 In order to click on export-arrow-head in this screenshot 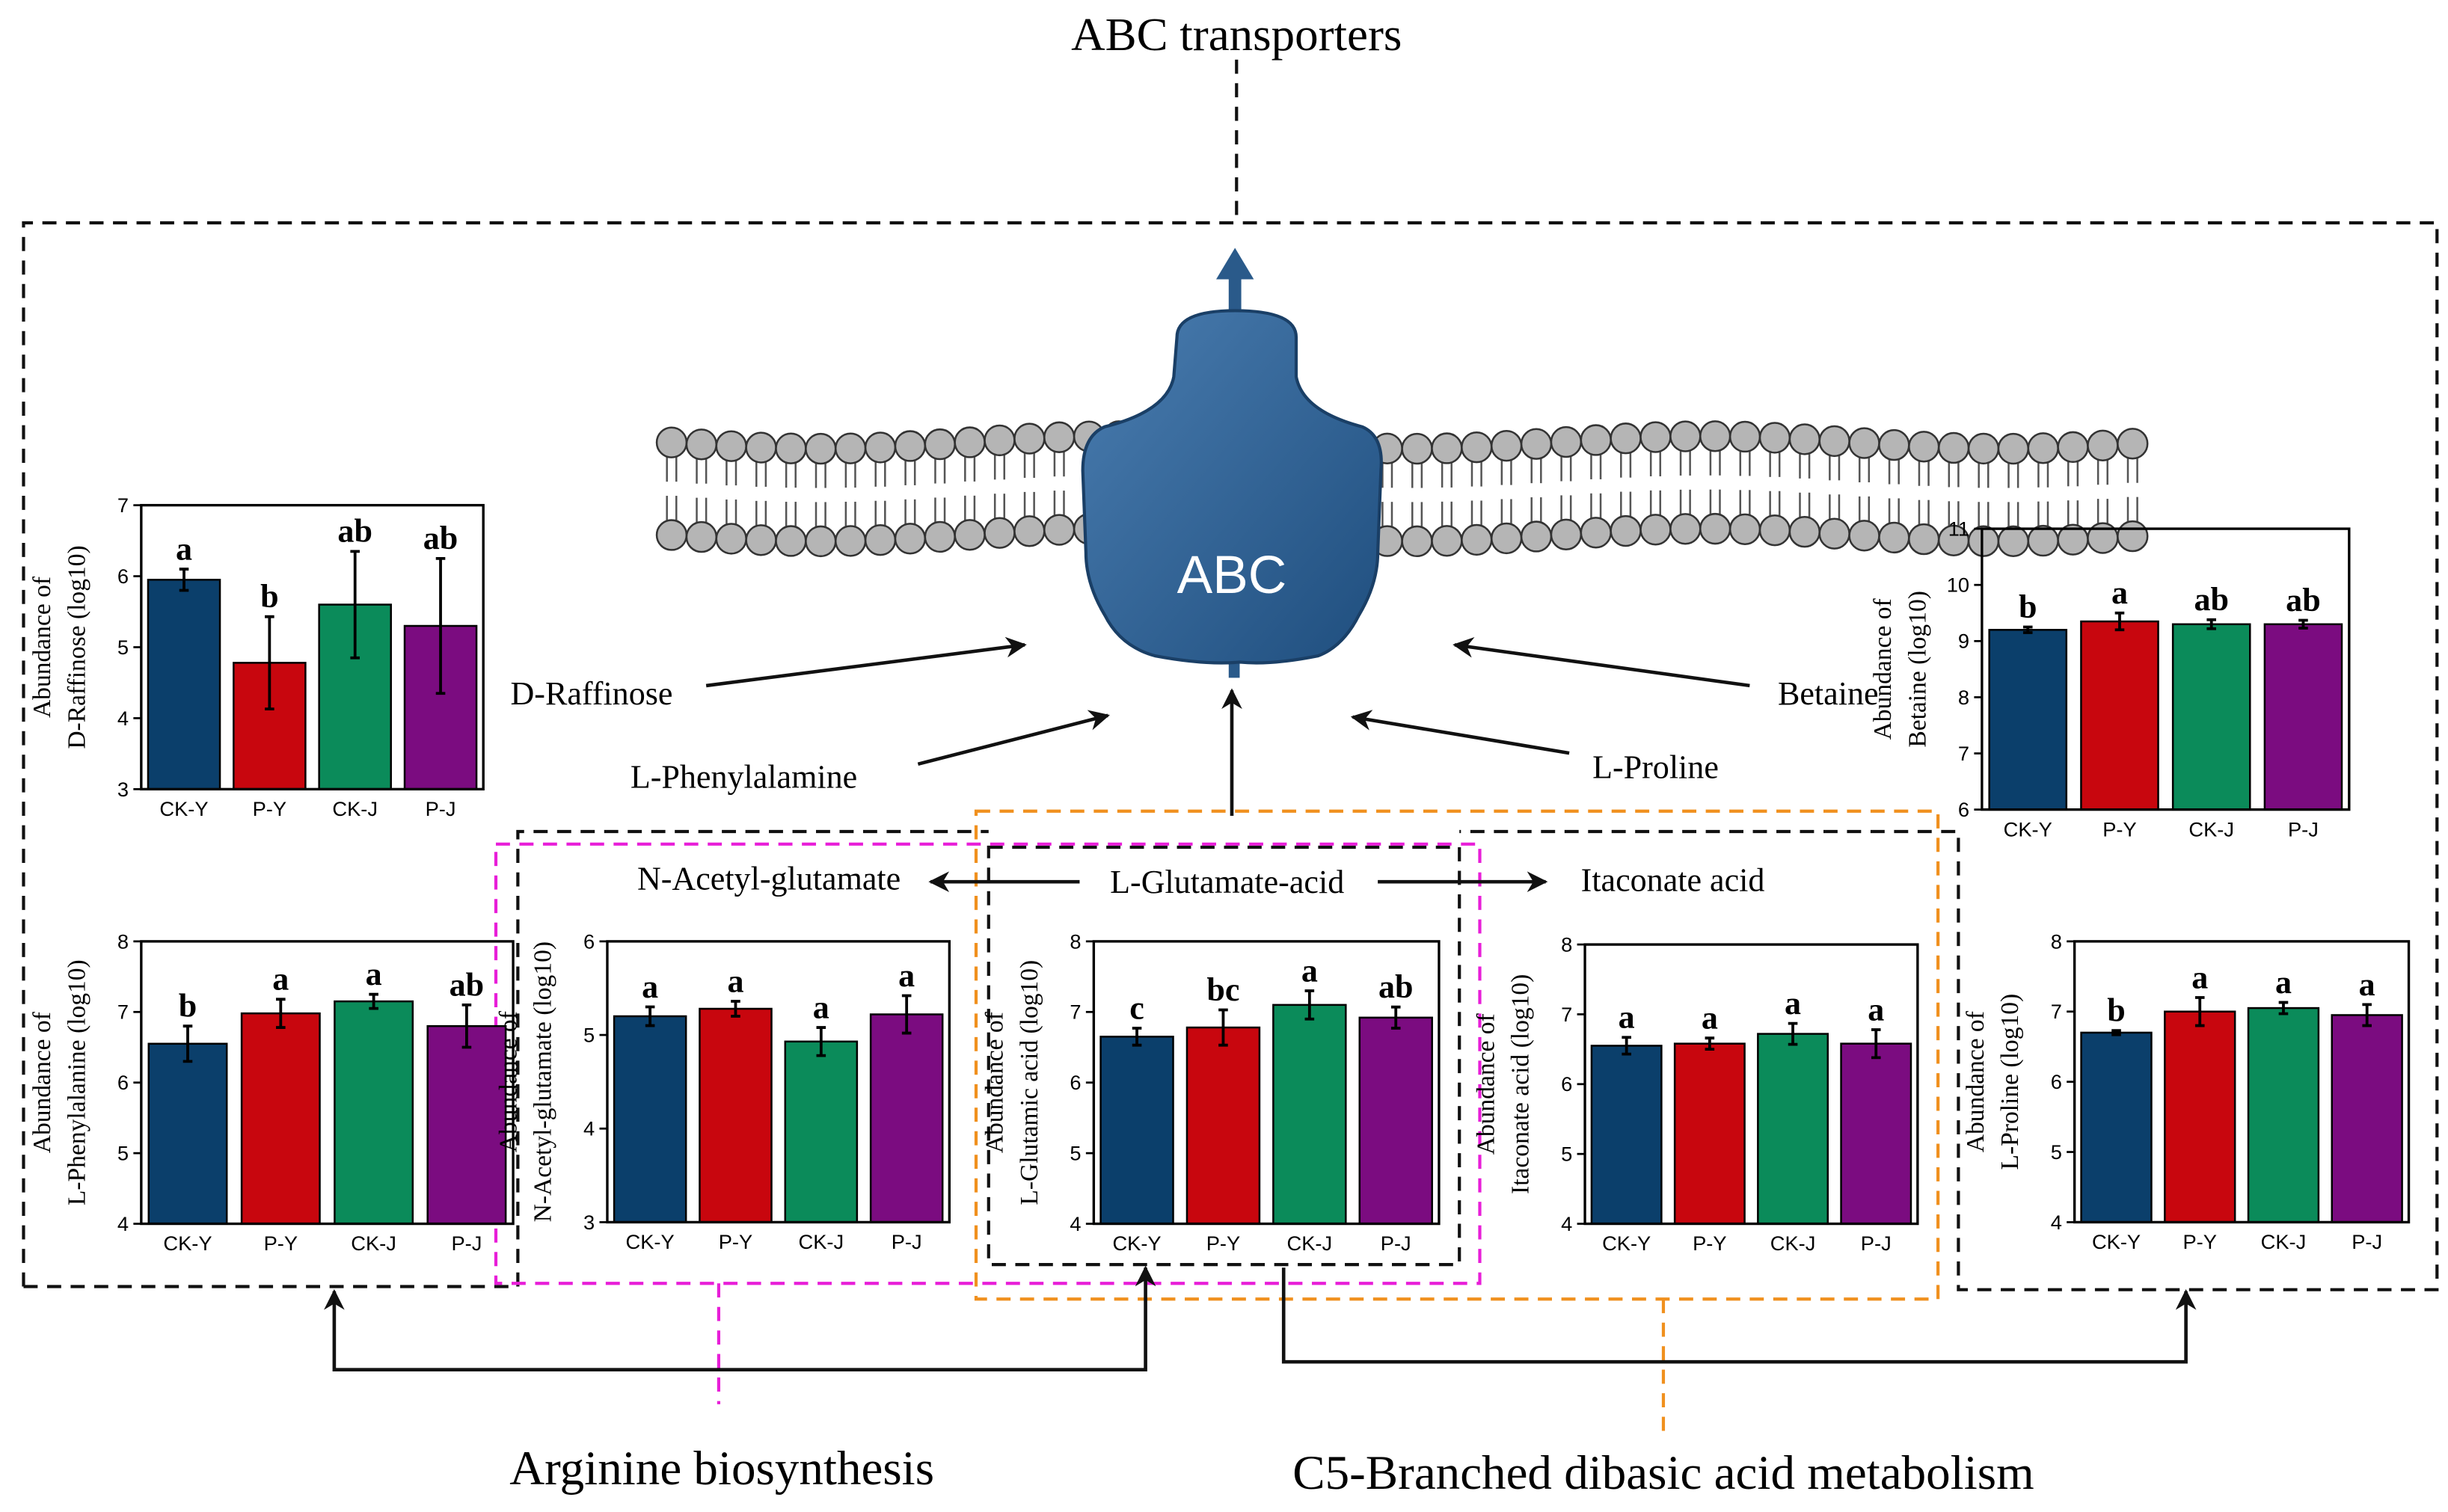, I will do `click(1235, 264)`.